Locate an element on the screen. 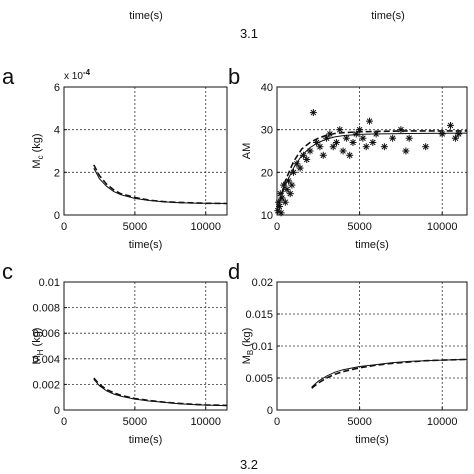  y-tick-label: 0.002 is located at coordinates (46, 385).